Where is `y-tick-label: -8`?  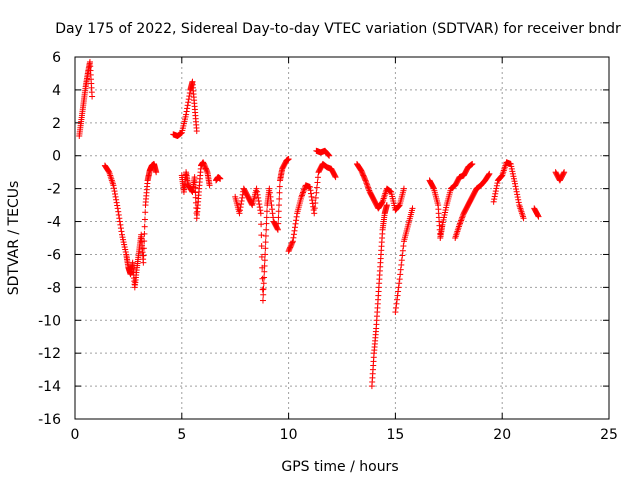
y-tick-label: -8 is located at coordinates (54, 288).